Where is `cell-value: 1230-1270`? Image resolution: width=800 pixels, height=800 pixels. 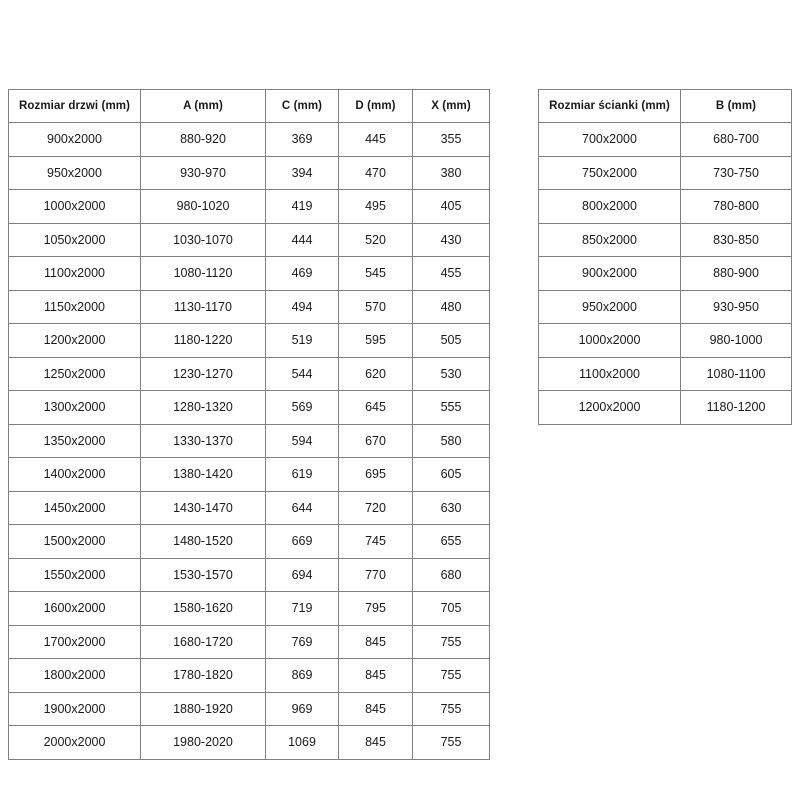
cell-value: 1230-1270 is located at coordinates (203, 373).